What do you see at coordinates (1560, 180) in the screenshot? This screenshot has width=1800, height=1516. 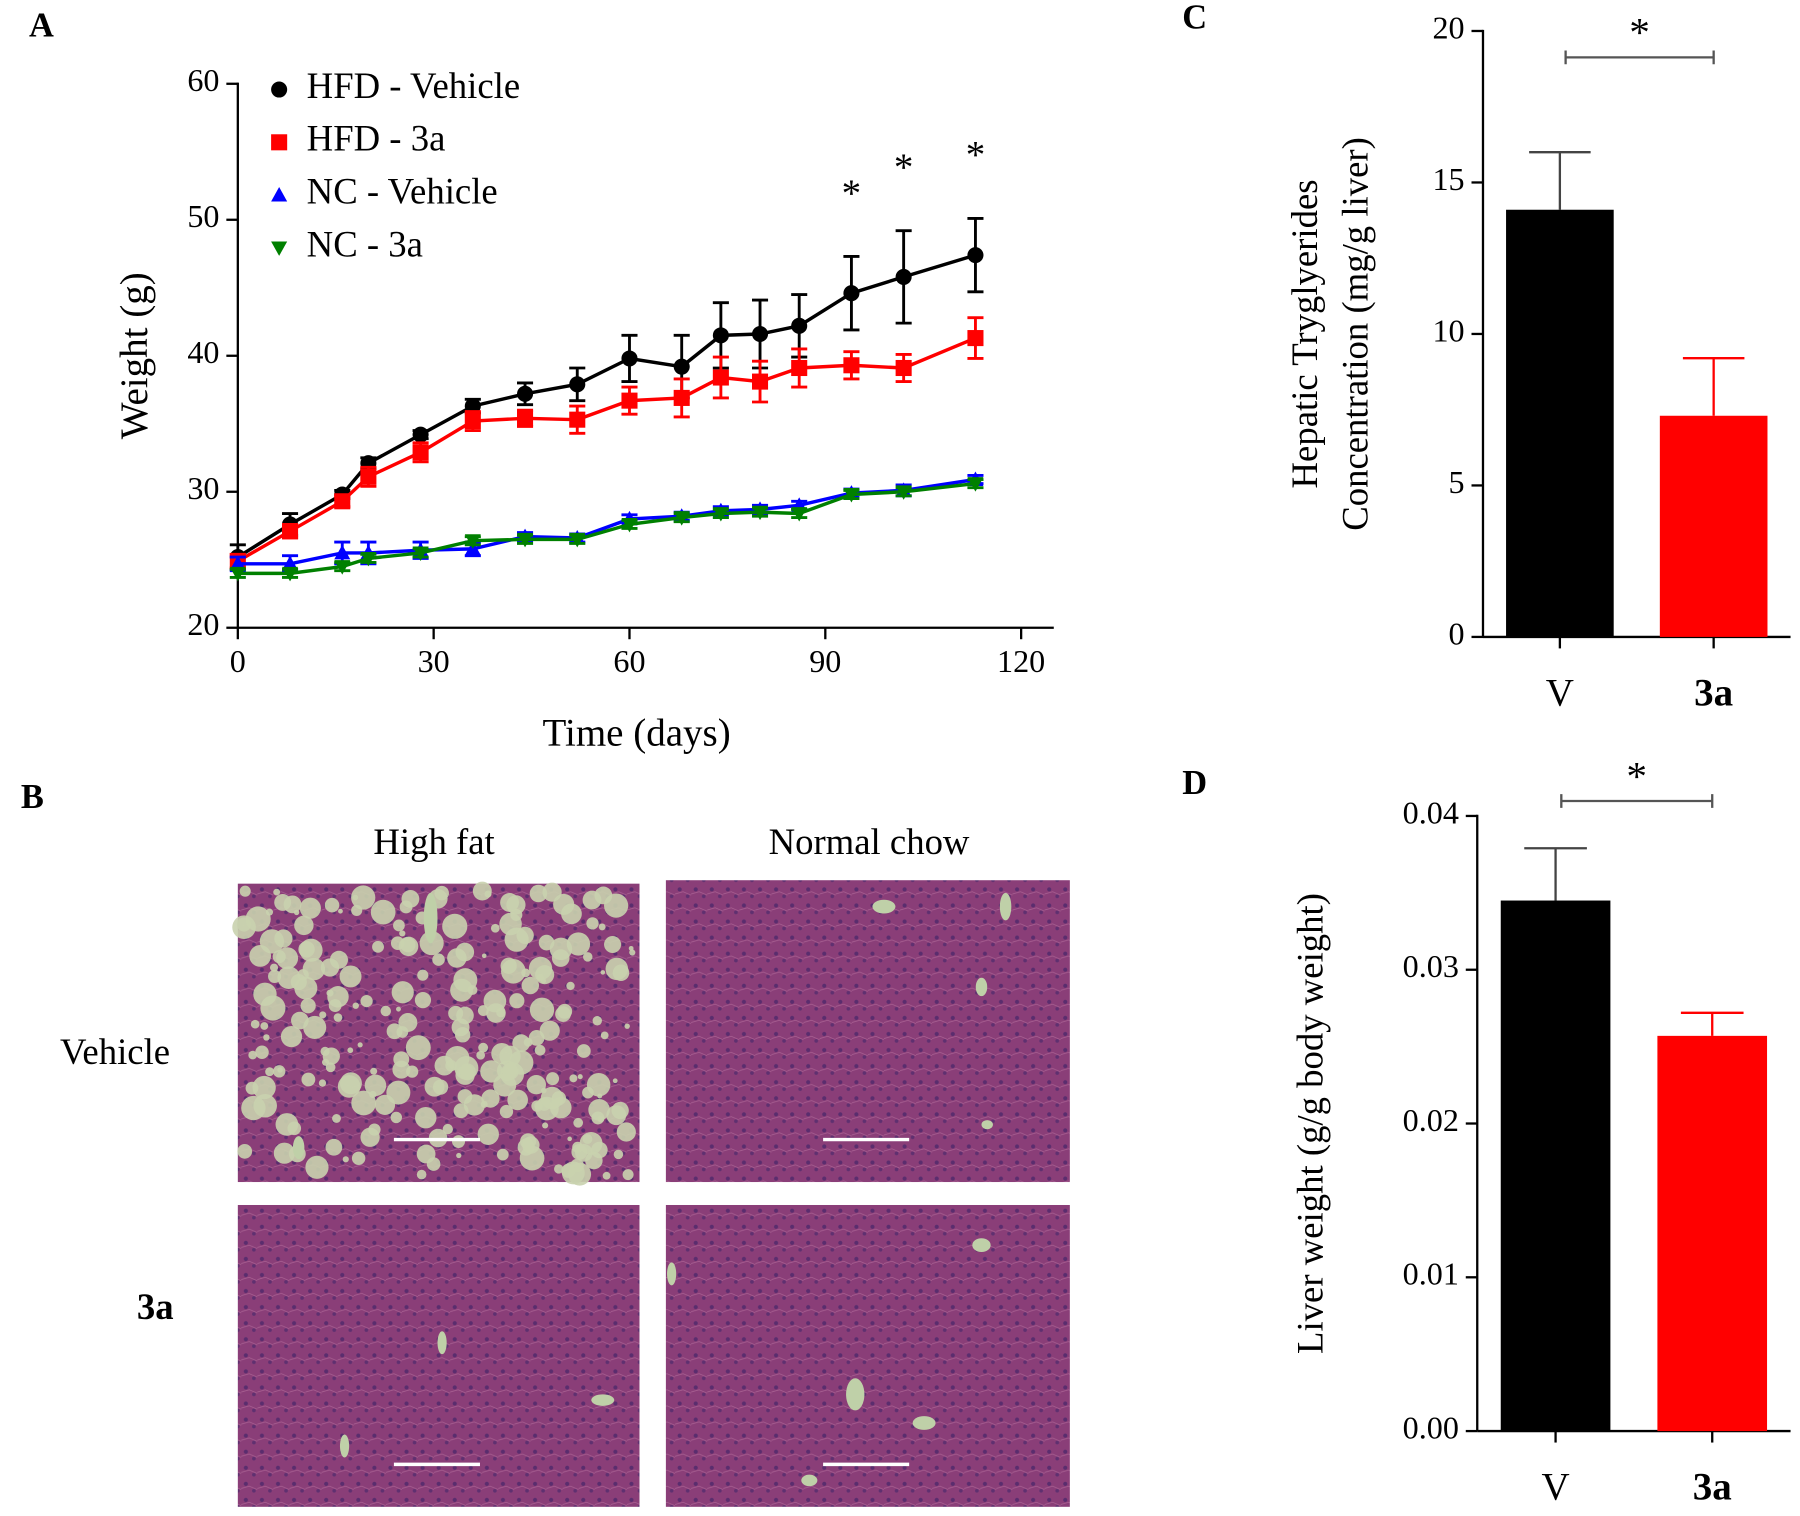 I see `error-bar` at bounding box center [1560, 180].